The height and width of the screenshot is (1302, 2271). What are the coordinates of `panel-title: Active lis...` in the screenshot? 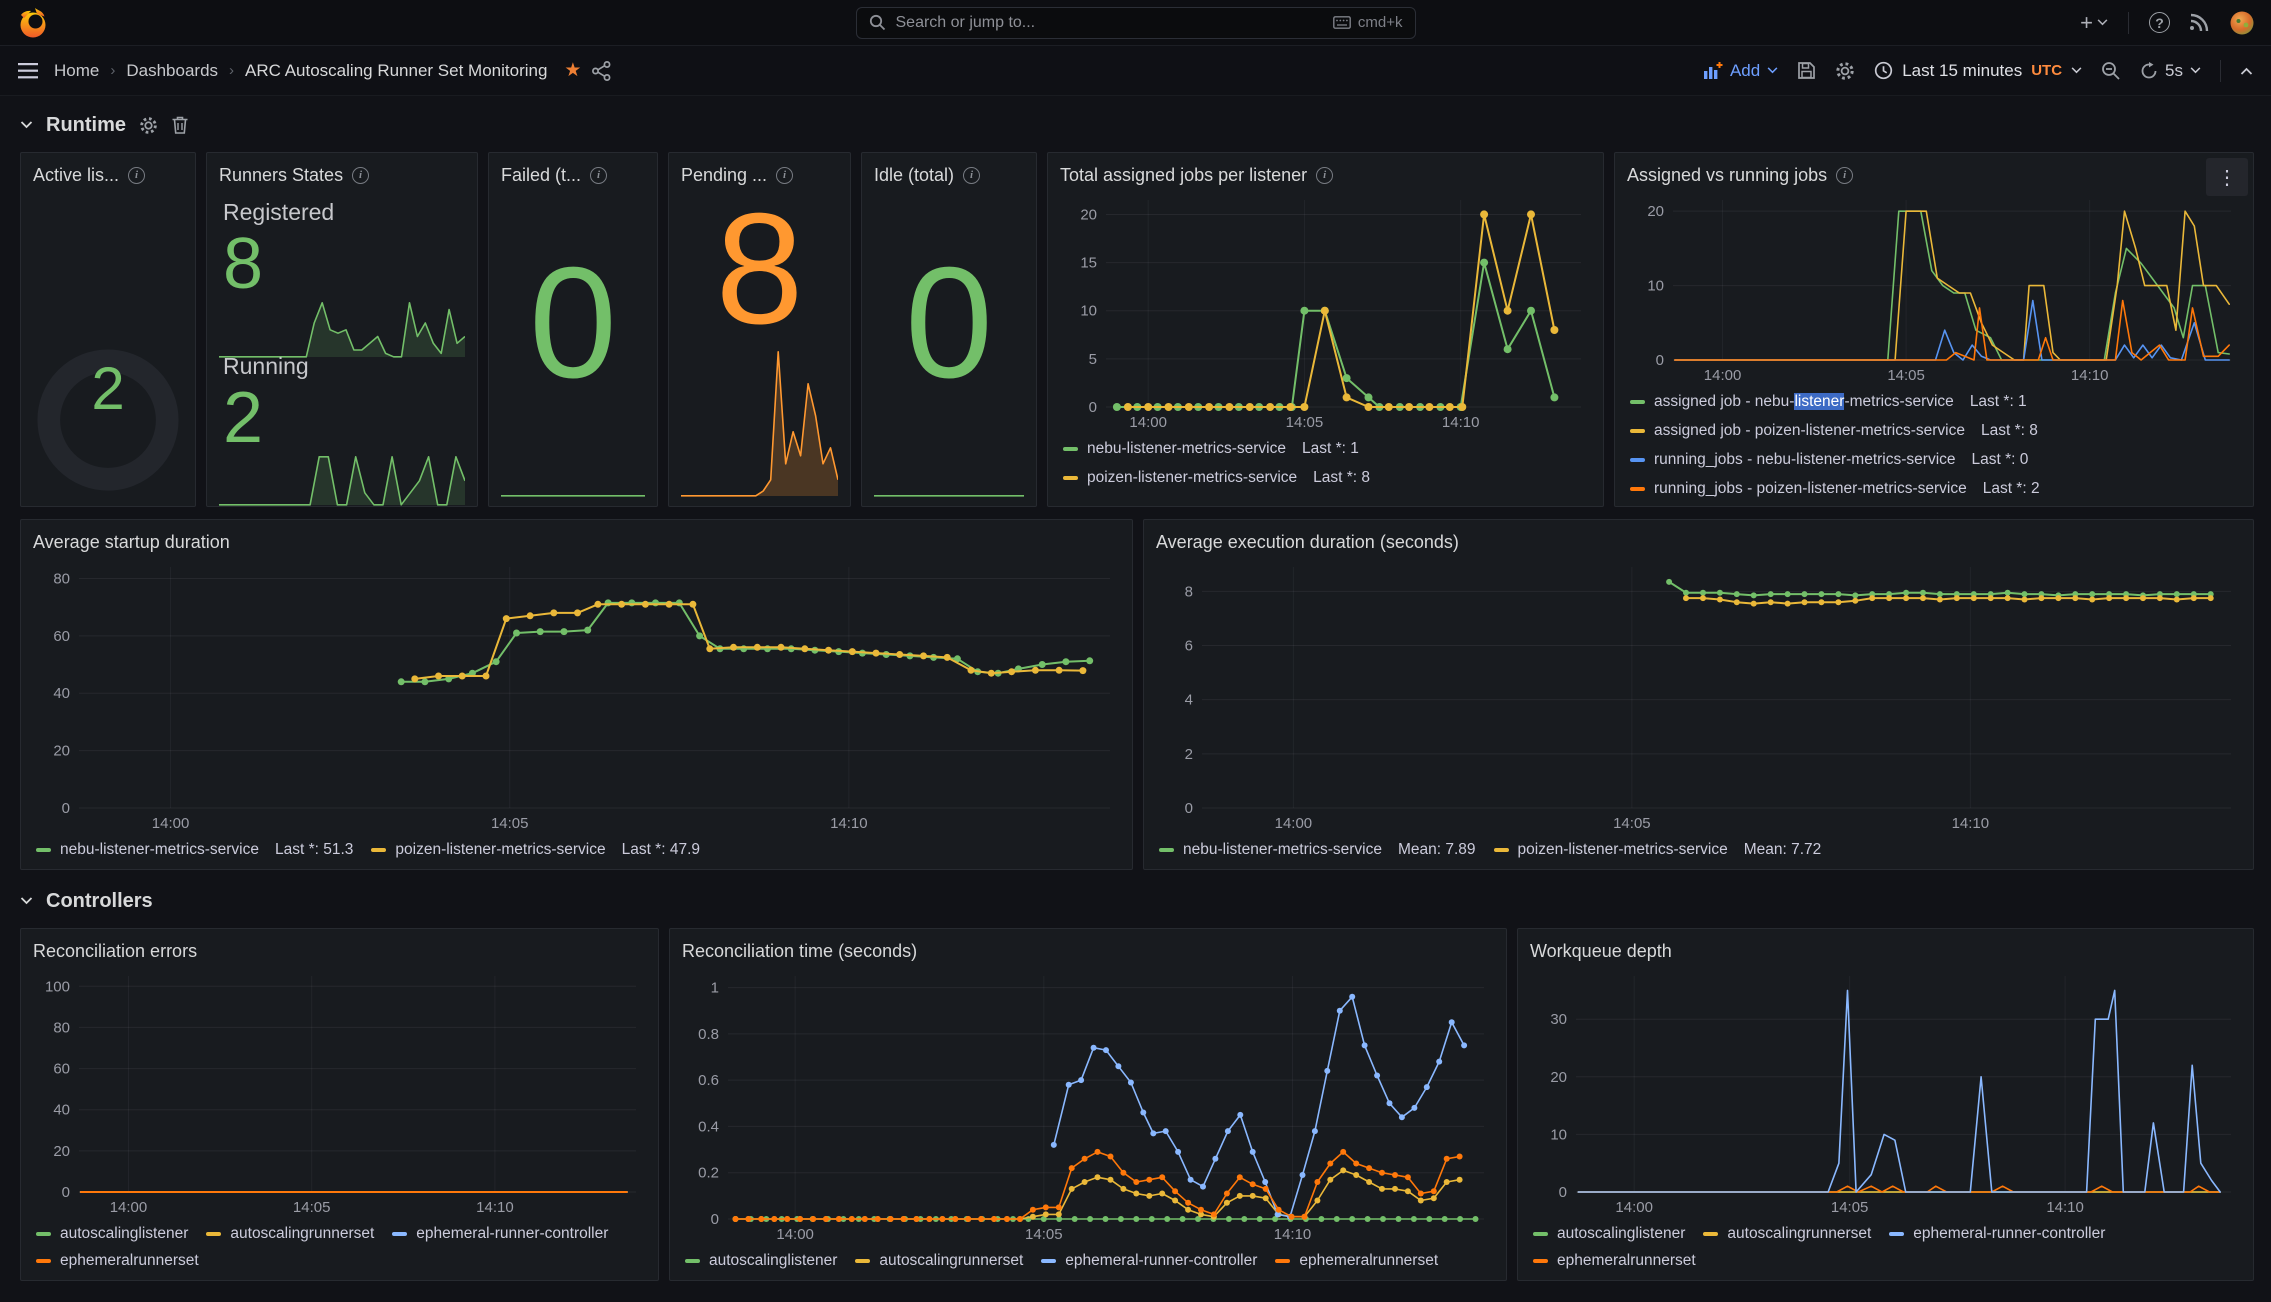 It's located at (76, 174).